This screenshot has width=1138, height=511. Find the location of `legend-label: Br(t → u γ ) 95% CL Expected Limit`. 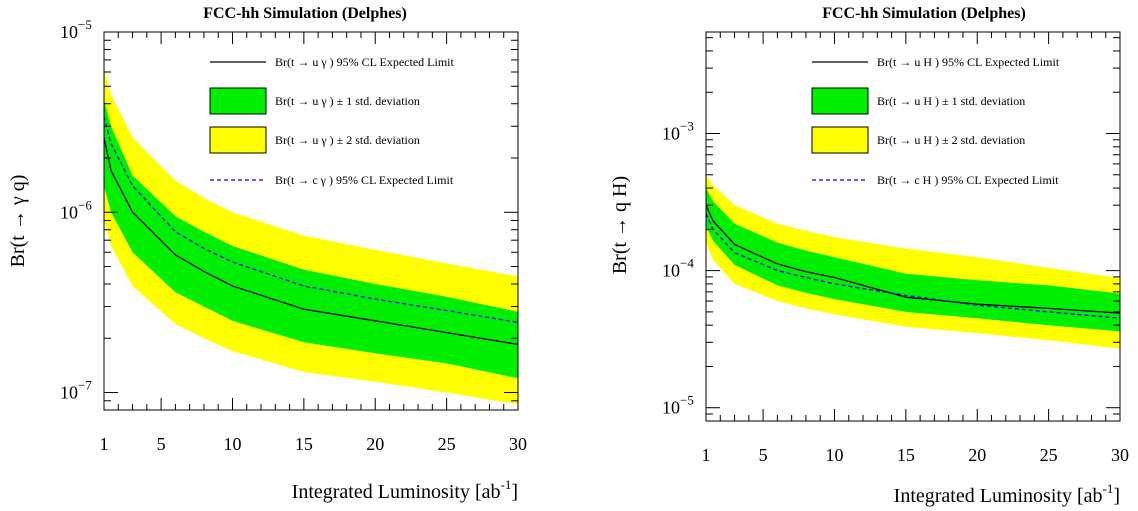

legend-label: Br(t → u γ ) 95% CL Expected Limit is located at coordinates (364, 62).